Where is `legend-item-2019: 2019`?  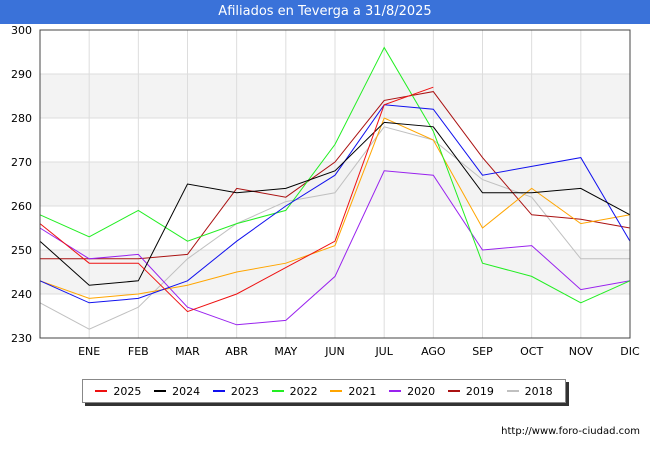 legend-item-2019: 2019 is located at coordinates (470, 391).